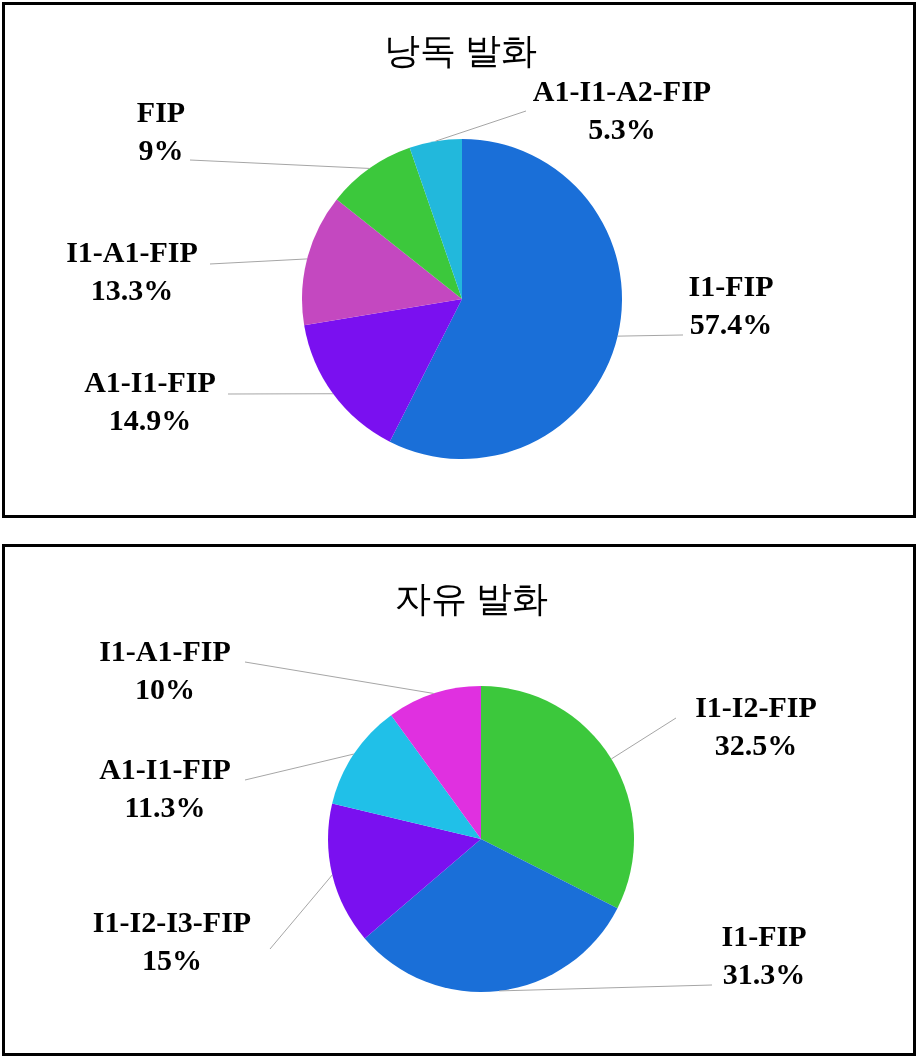  I want to click on data-label: 31.3%, so click(764, 973).